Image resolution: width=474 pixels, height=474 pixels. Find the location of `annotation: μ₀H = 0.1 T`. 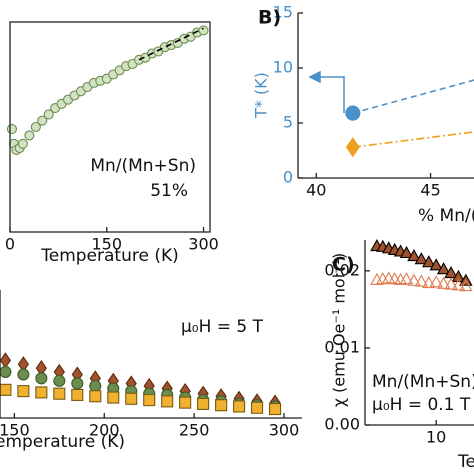

annotation: μ₀H = 0.1 T is located at coordinates (421, 405).